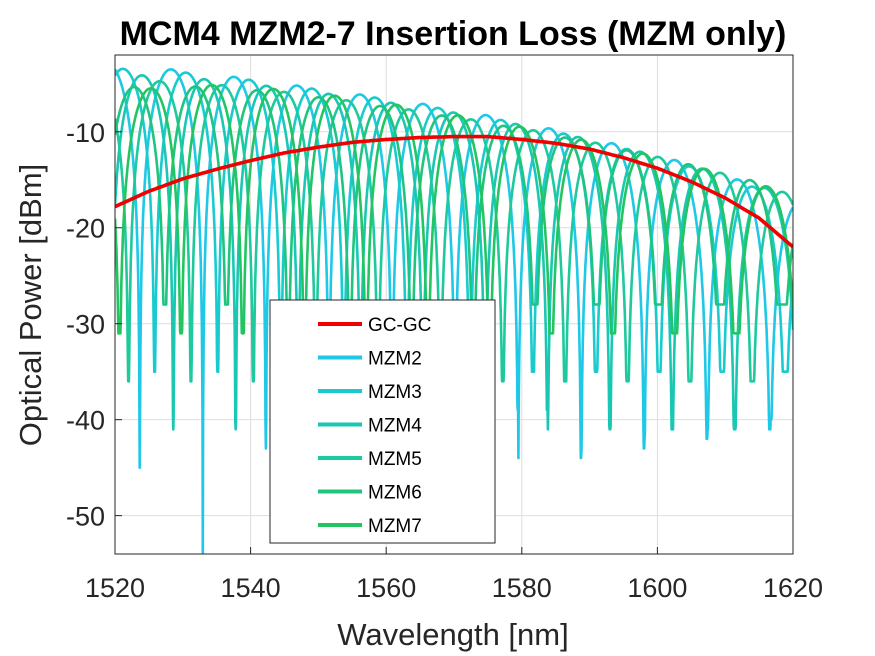  I want to click on y-axis-label: Optical Power [dBm], so click(30, 305).